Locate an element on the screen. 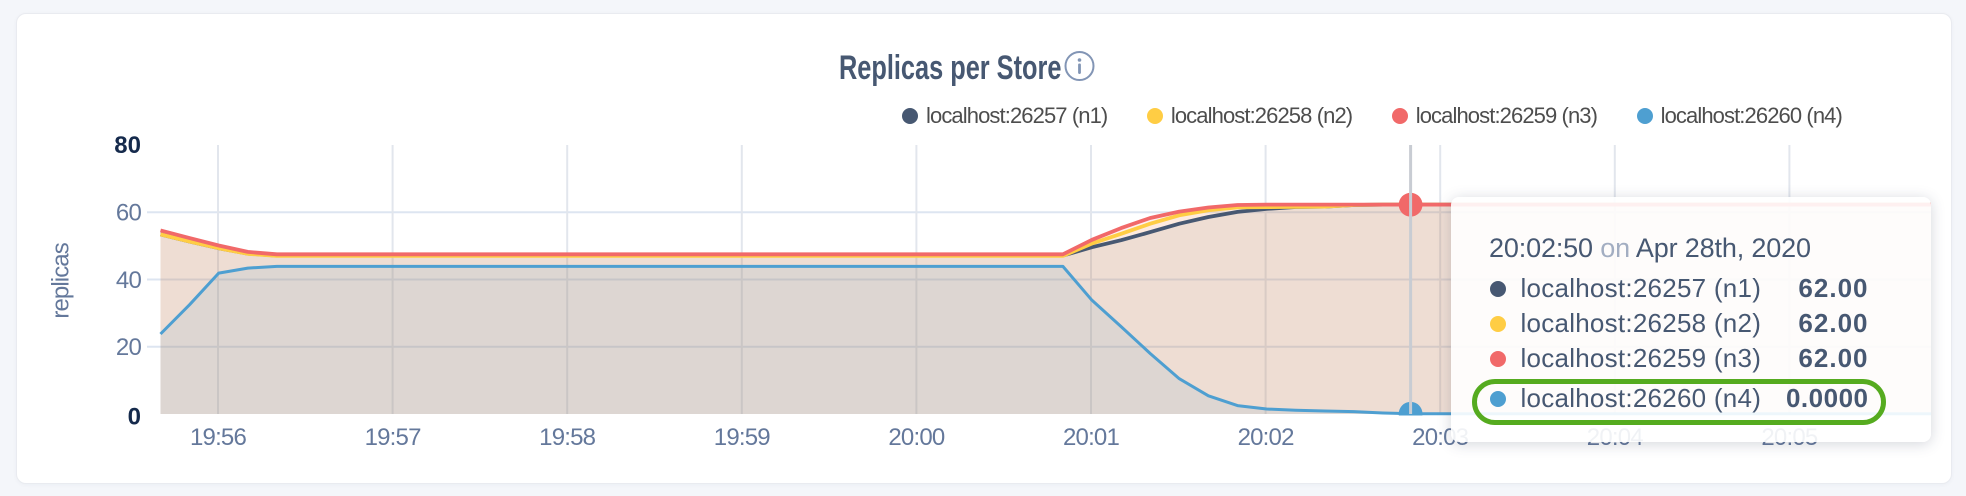 This screenshot has width=1966, height=496. svg-text: 20:01 is located at coordinates (1091, 437).